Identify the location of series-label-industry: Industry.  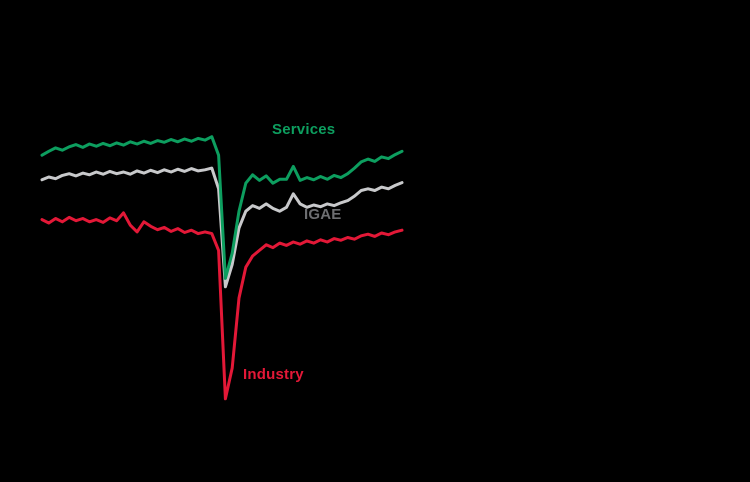
(273, 374).